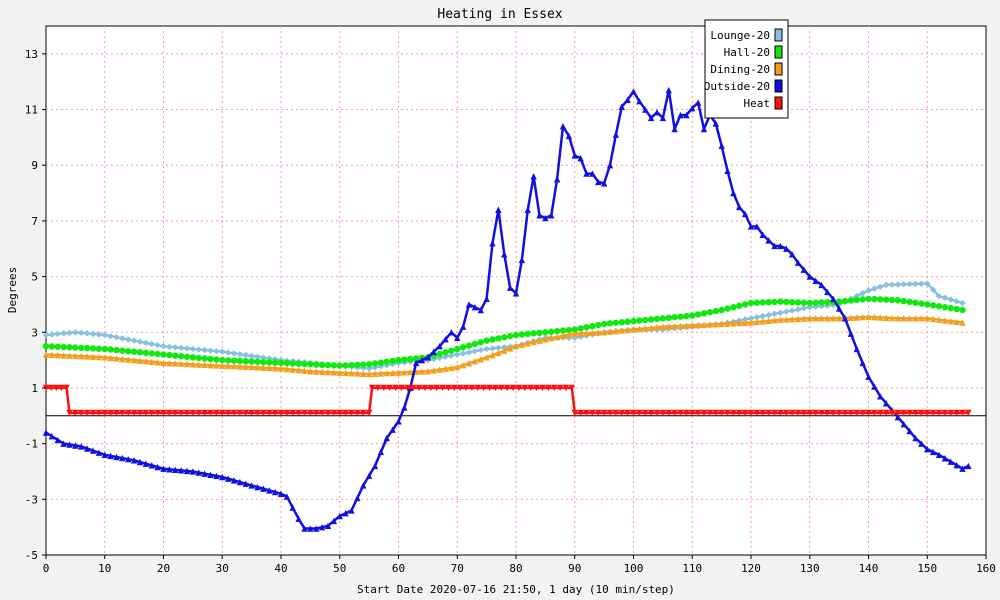 The height and width of the screenshot is (600, 1000). Describe the element at coordinates (34, 277) in the screenshot. I see `y-tick-label: 5` at that location.